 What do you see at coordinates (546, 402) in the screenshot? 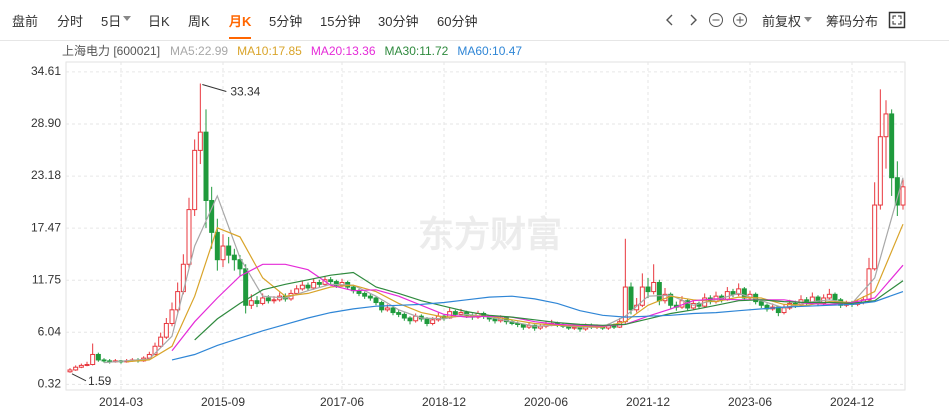
I see `x-tick-label: 2020-06` at bounding box center [546, 402].